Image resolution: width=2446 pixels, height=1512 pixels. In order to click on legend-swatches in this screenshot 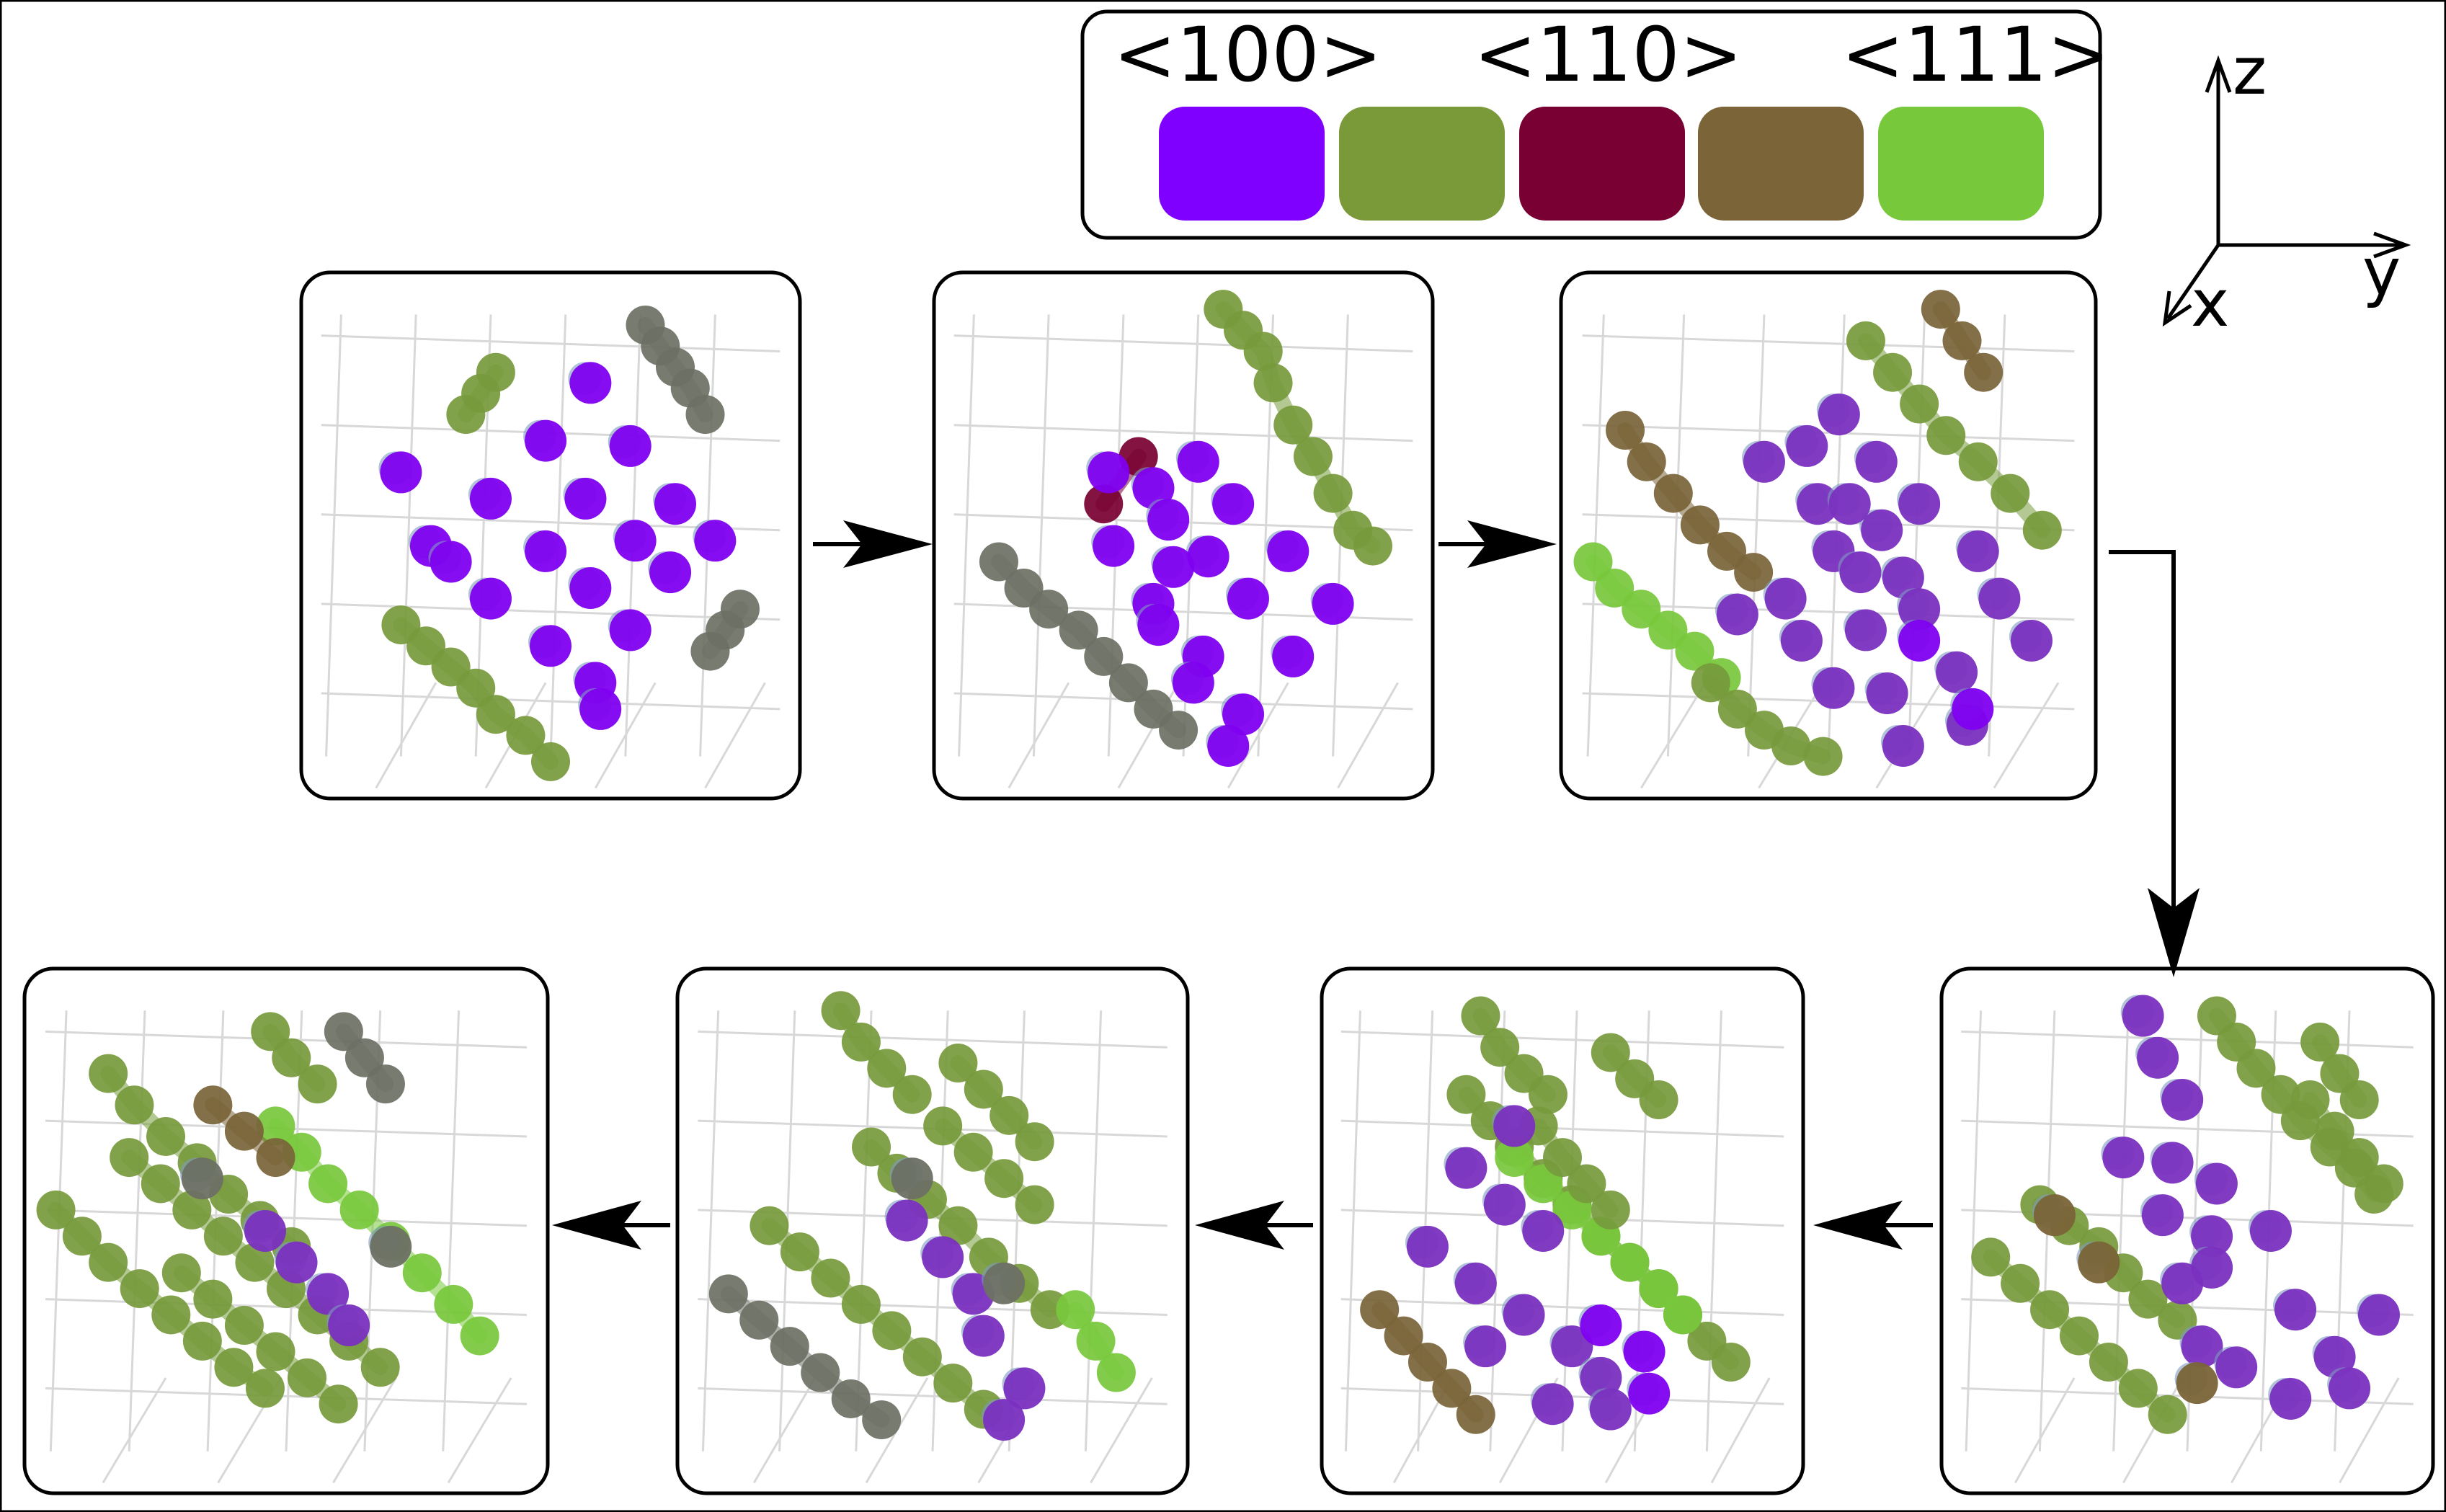, I will do `click(1602, 164)`.